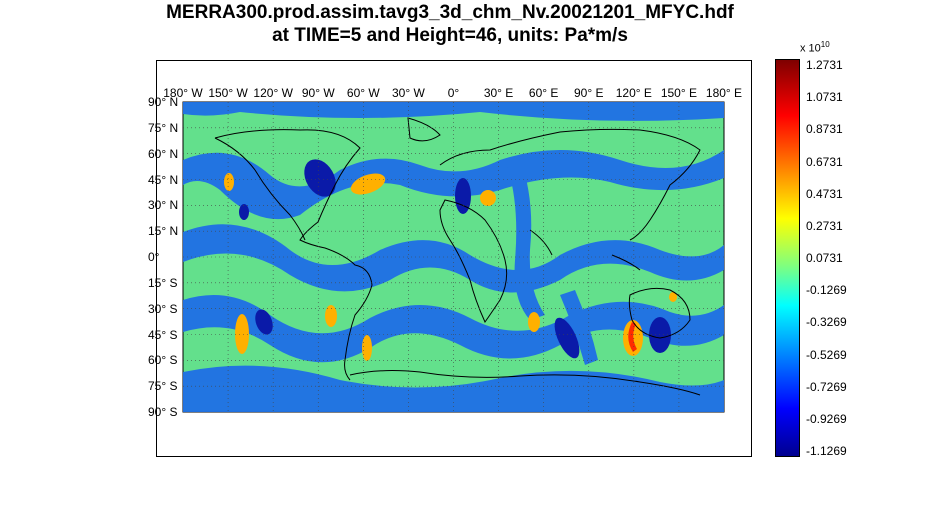 The image size is (945, 513). What do you see at coordinates (589, 93) in the screenshot?
I see `longitude-label: 90° E` at bounding box center [589, 93].